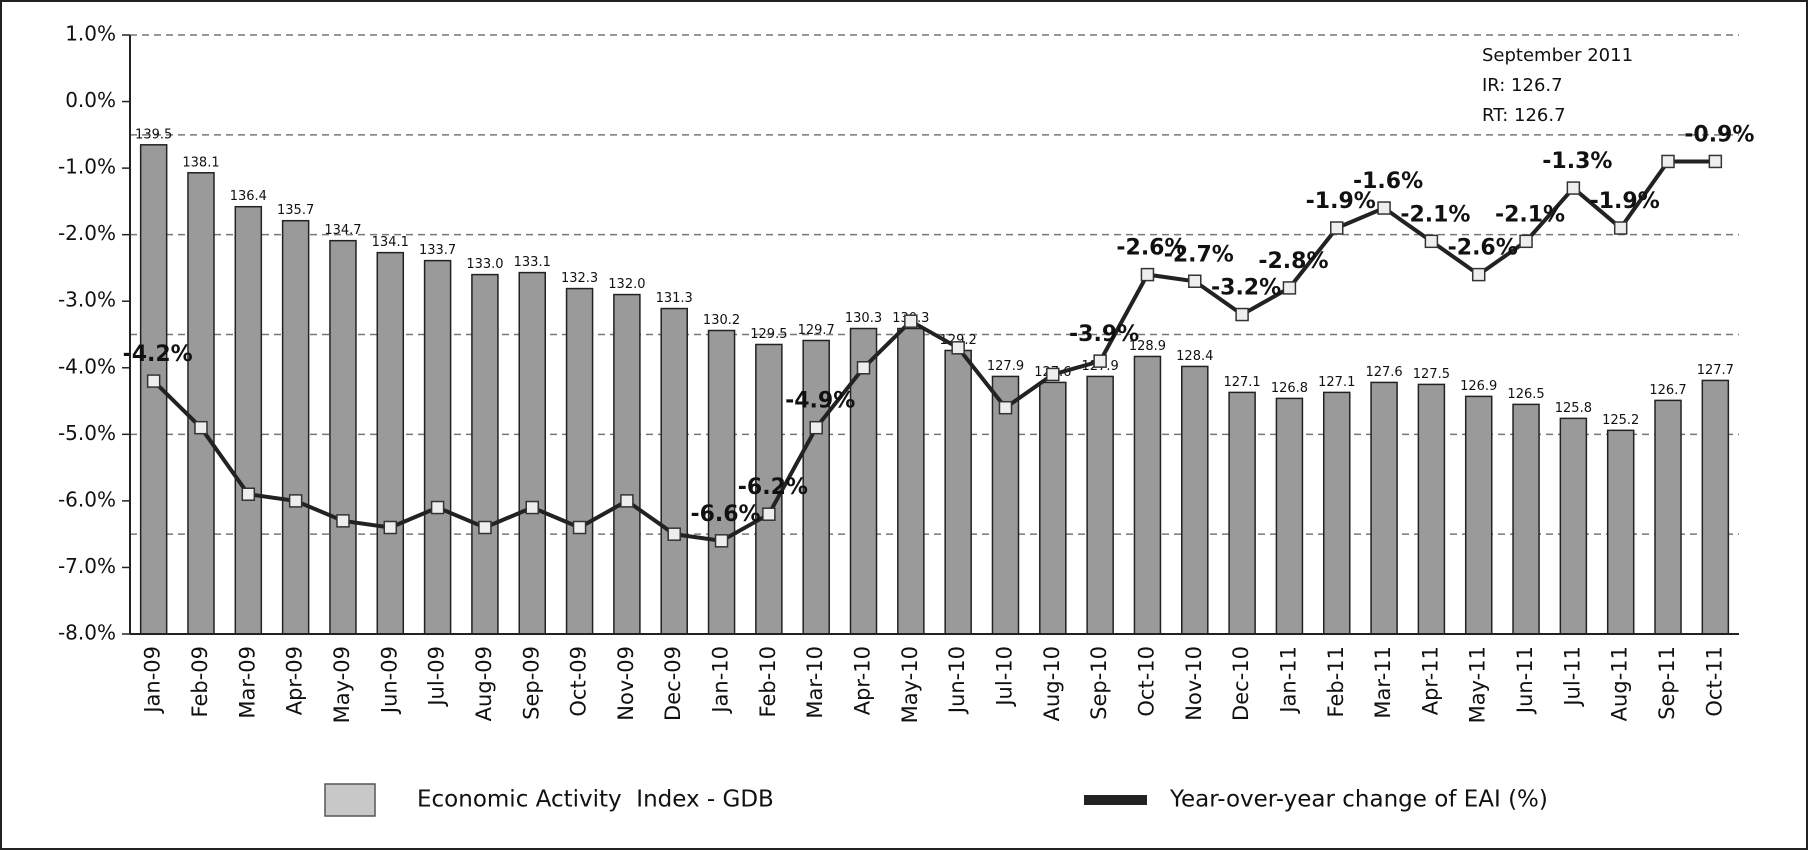 This screenshot has width=1808, height=850. Describe the element at coordinates (1573, 408) in the screenshot. I see `bar-value-label: 125.8` at that location.